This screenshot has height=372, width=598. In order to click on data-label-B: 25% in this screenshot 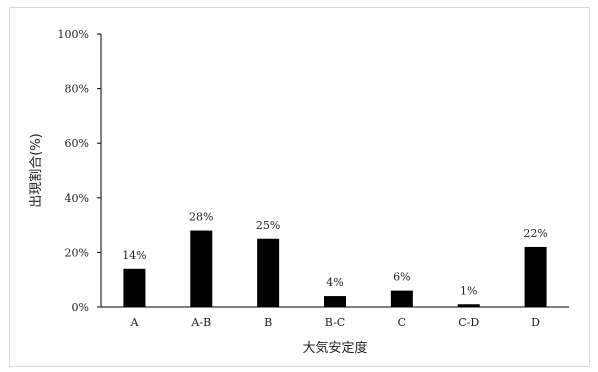, I will do `click(268, 225)`.